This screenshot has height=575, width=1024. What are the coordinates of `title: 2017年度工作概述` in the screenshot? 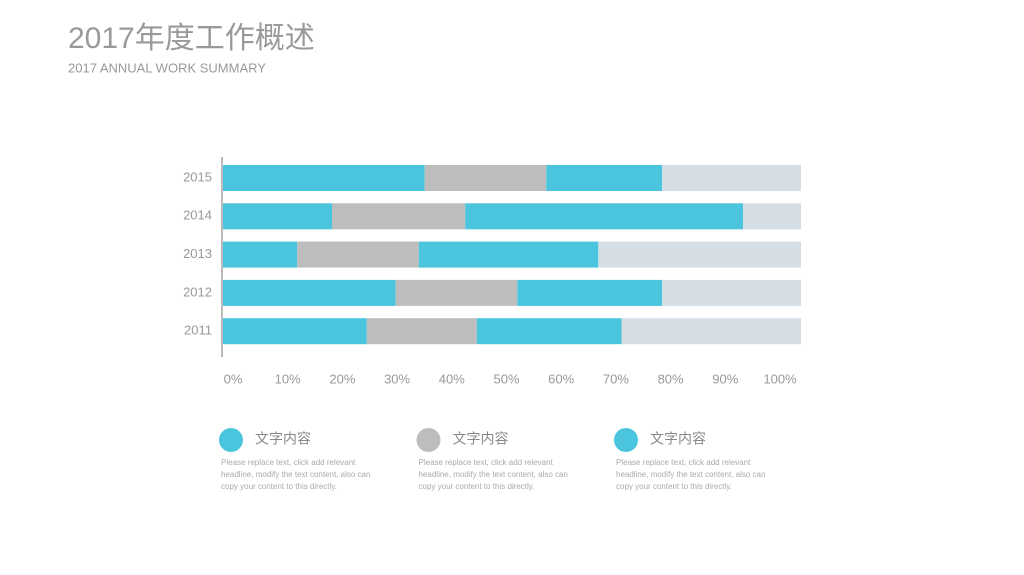 It's located at (191, 38).